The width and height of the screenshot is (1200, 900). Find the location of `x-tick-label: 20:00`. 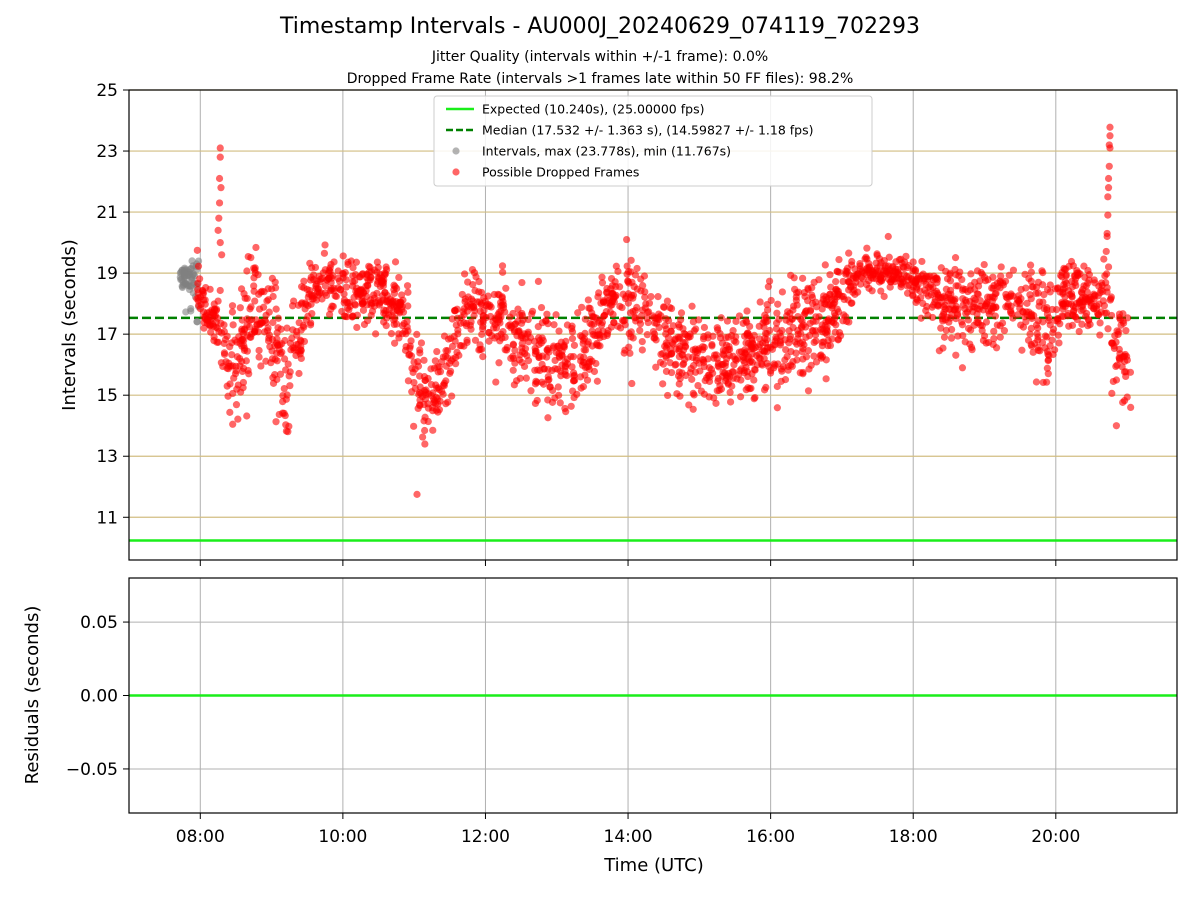

x-tick-label: 20:00 is located at coordinates (1055, 837).